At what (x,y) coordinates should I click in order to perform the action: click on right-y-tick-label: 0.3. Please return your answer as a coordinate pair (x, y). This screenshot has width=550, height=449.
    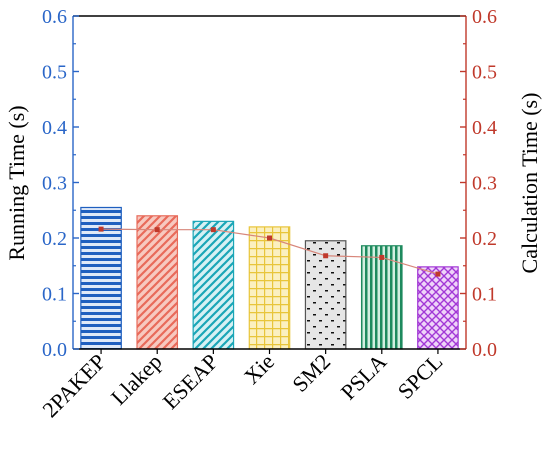
    Looking at the image, I should click on (484, 184).